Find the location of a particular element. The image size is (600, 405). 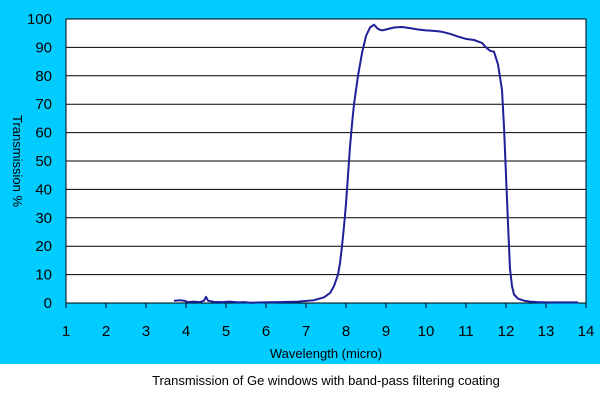

y-tick-label: 40 is located at coordinates (43, 189).